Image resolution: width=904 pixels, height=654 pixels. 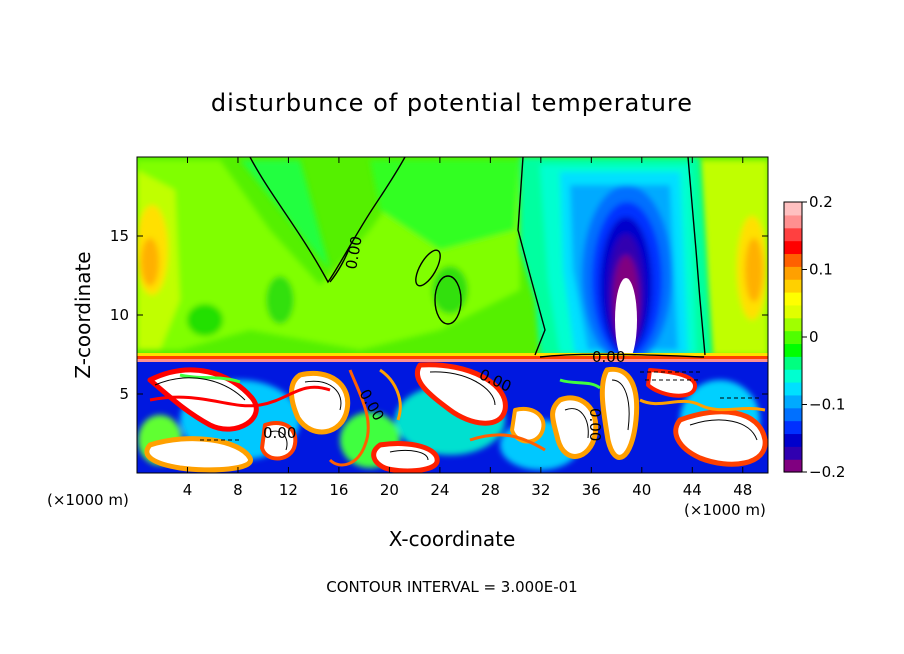 I want to click on x-tick-label: 48, so click(x=742, y=490).